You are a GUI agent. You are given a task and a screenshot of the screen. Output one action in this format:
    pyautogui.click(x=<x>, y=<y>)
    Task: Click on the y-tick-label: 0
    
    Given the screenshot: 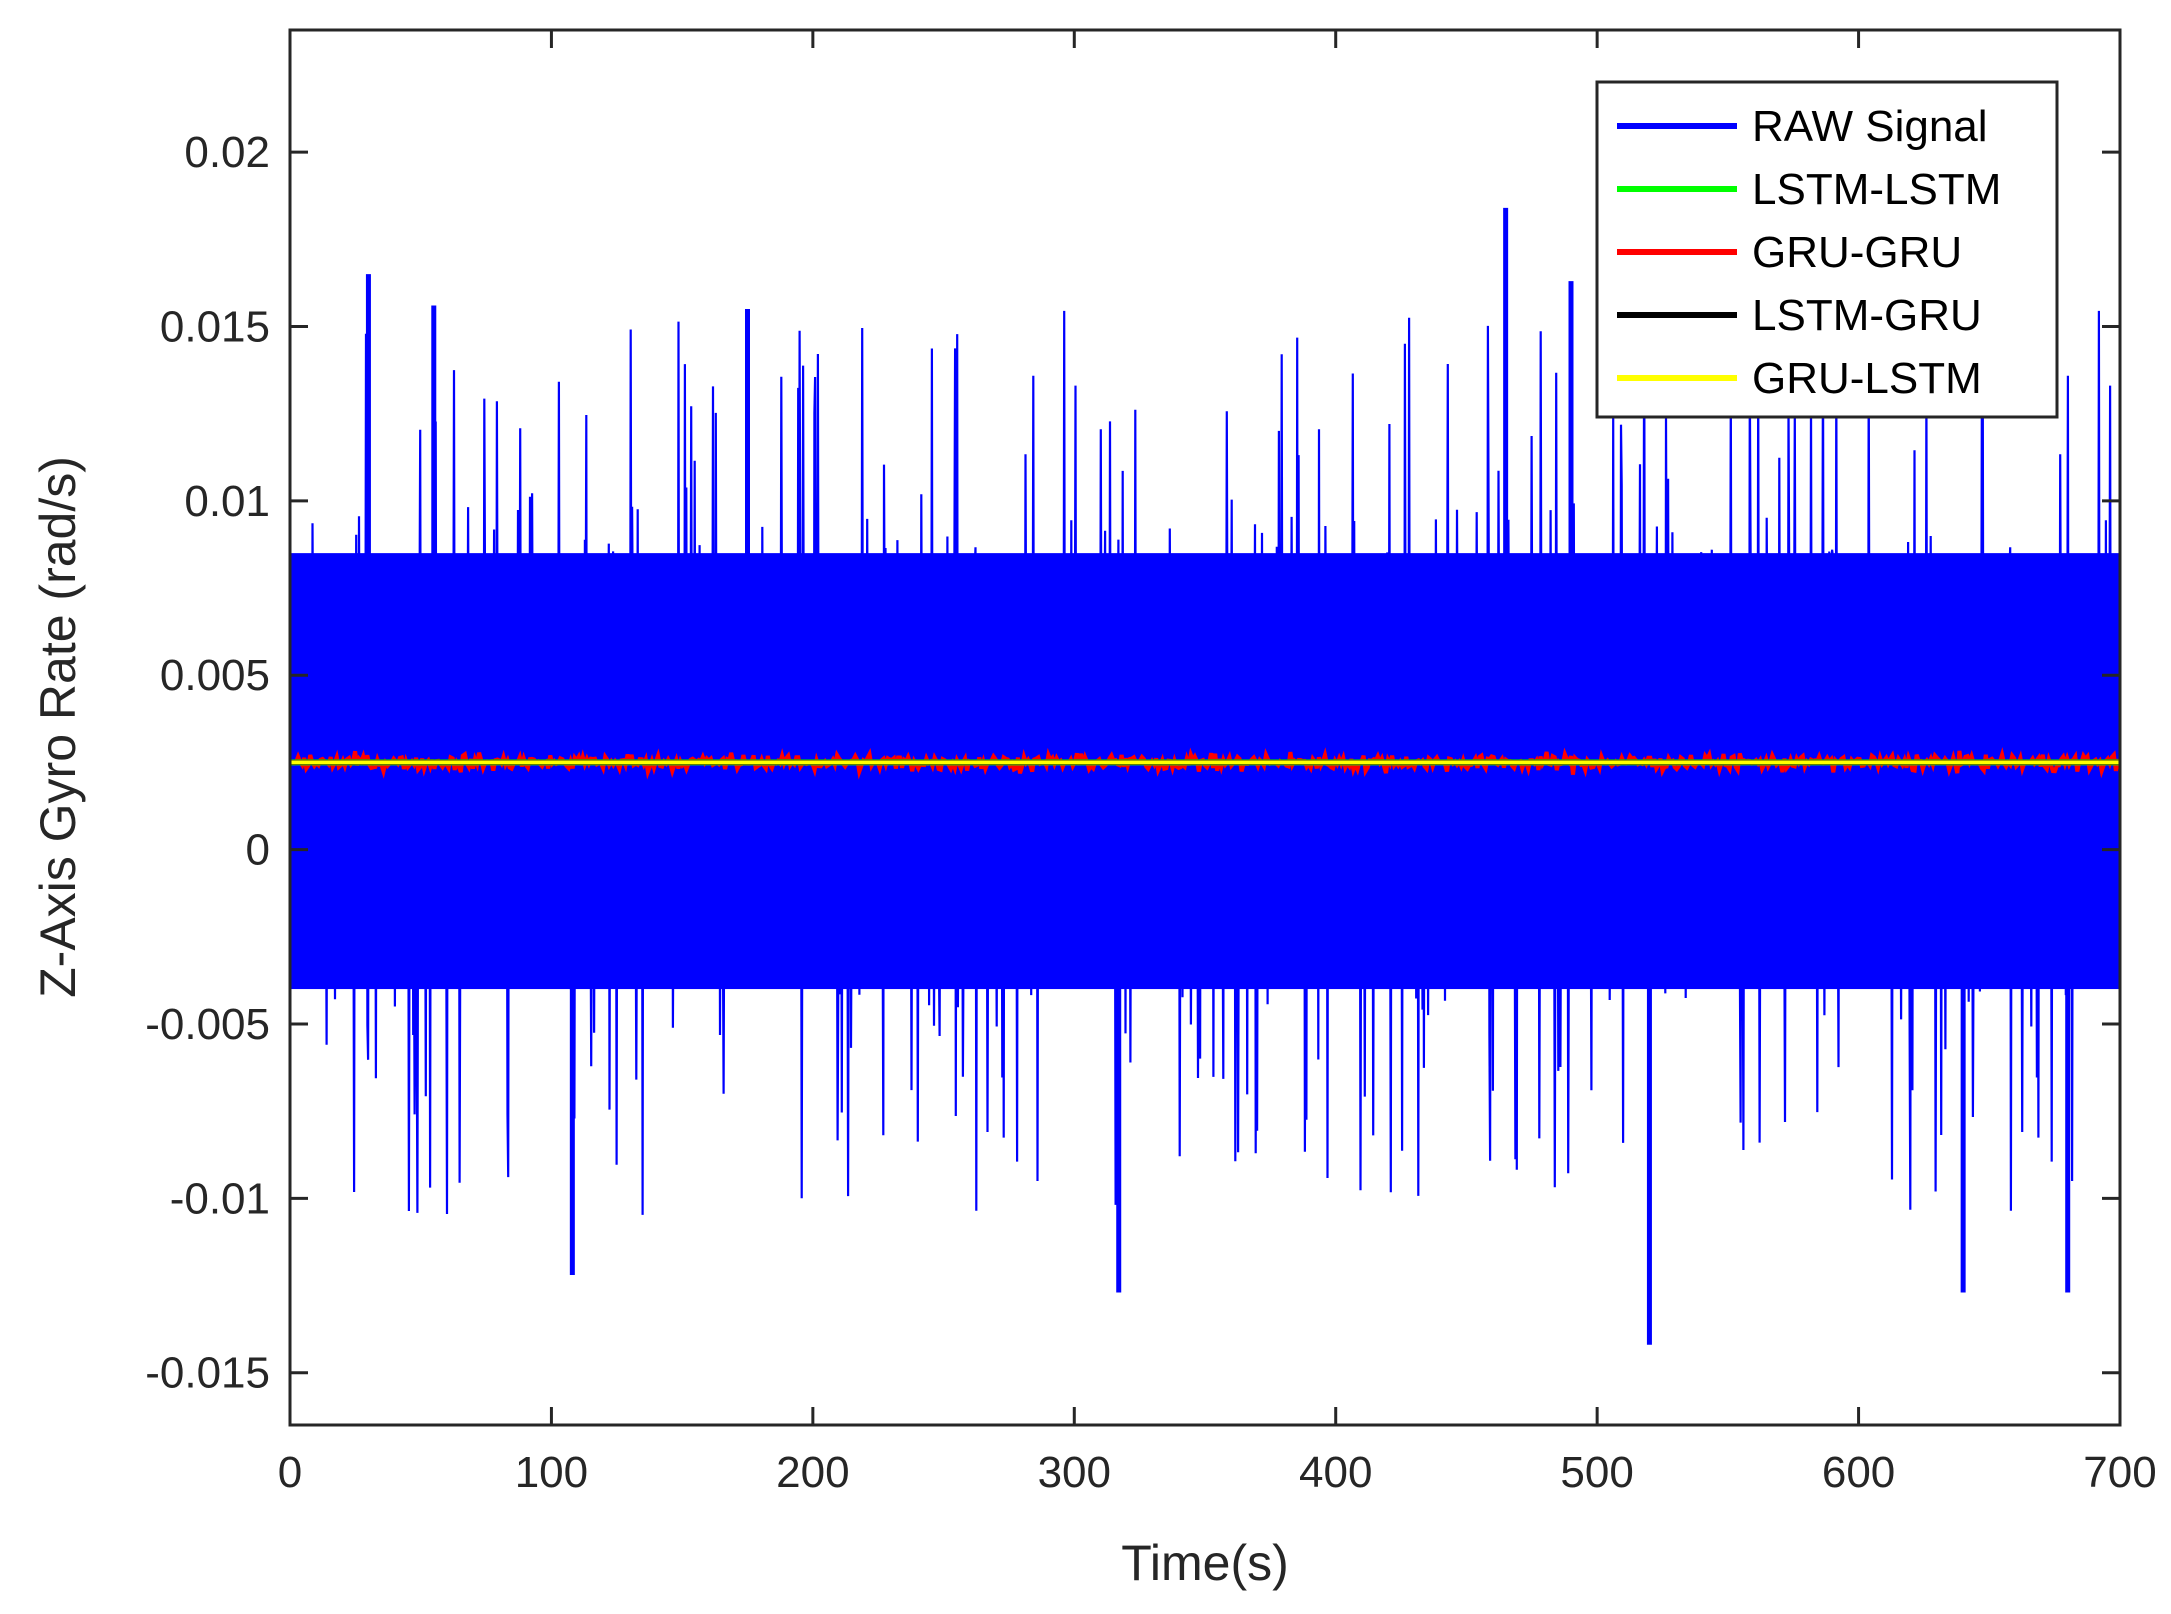 What is the action you would take?
    pyautogui.click(x=258, y=850)
    